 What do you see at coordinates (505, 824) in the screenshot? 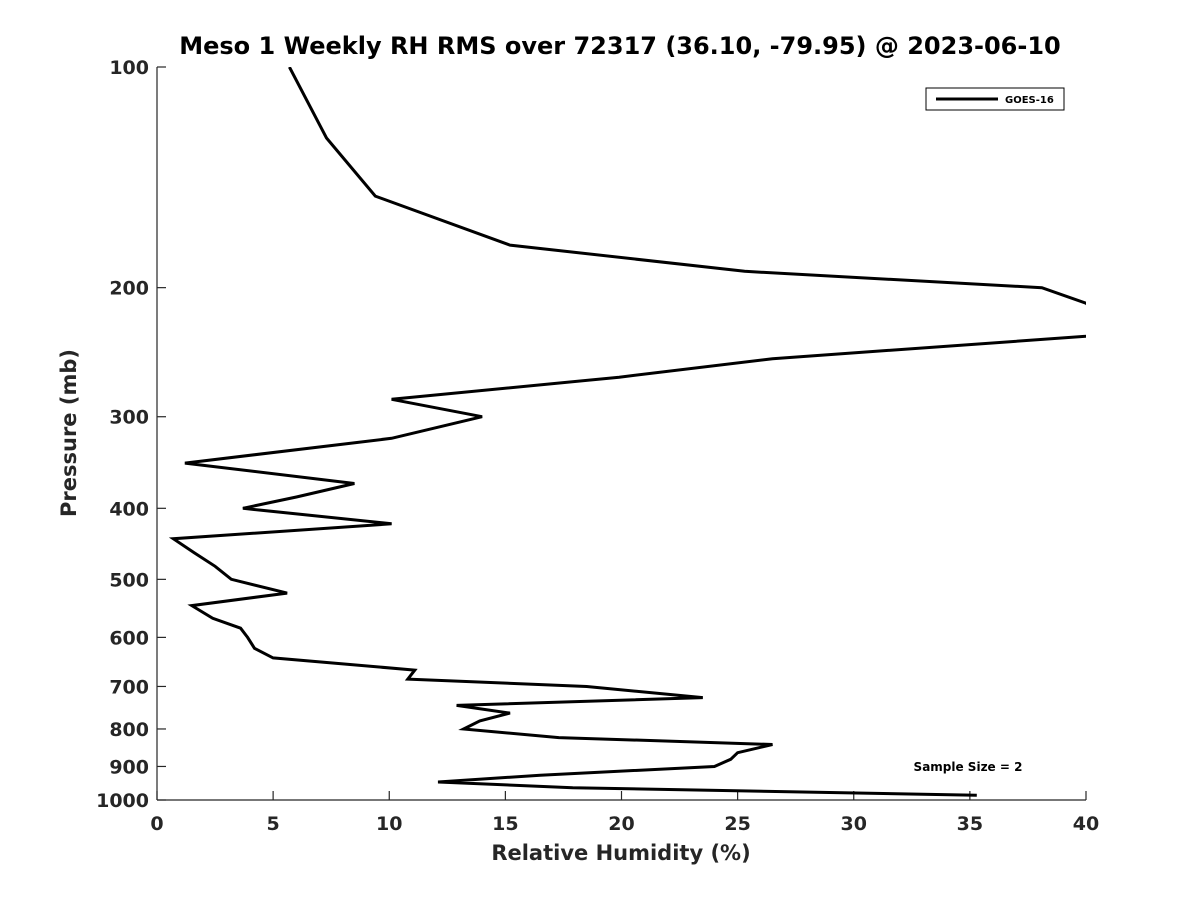
I see `x-tick-label: 15` at bounding box center [505, 824].